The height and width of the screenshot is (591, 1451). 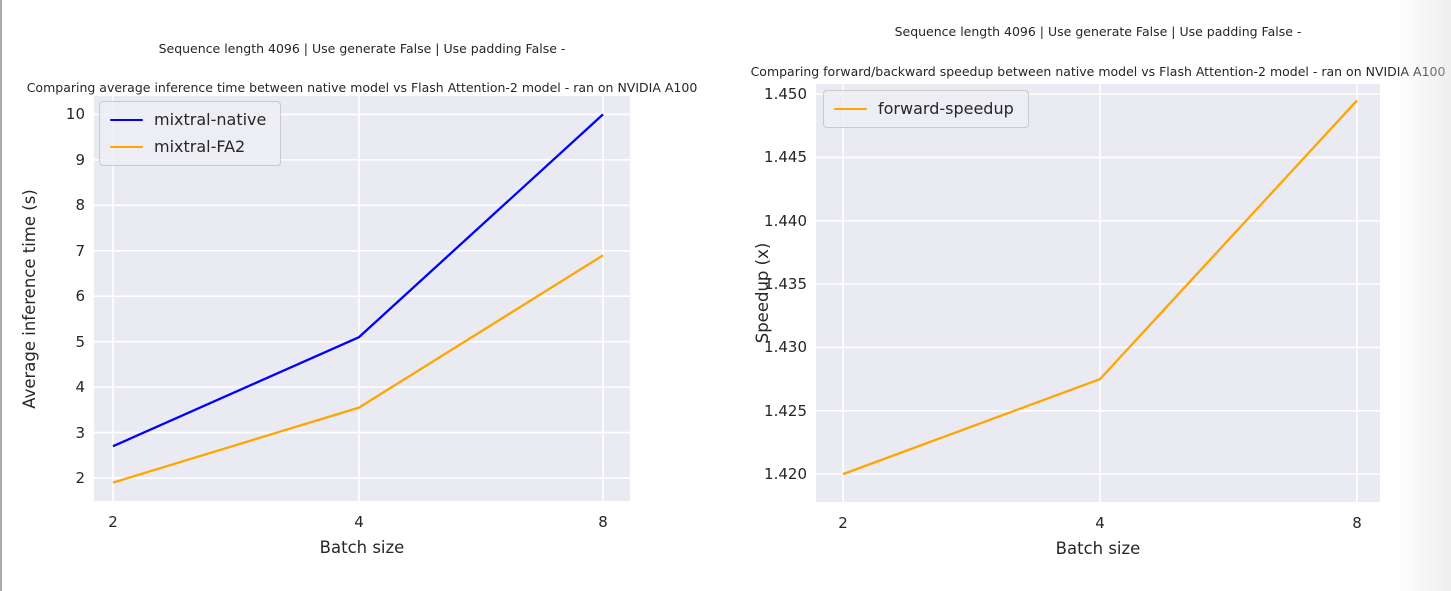 What do you see at coordinates (75, 114) in the screenshot?
I see `y-tick-label: 10` at bounding box center [75, 114].